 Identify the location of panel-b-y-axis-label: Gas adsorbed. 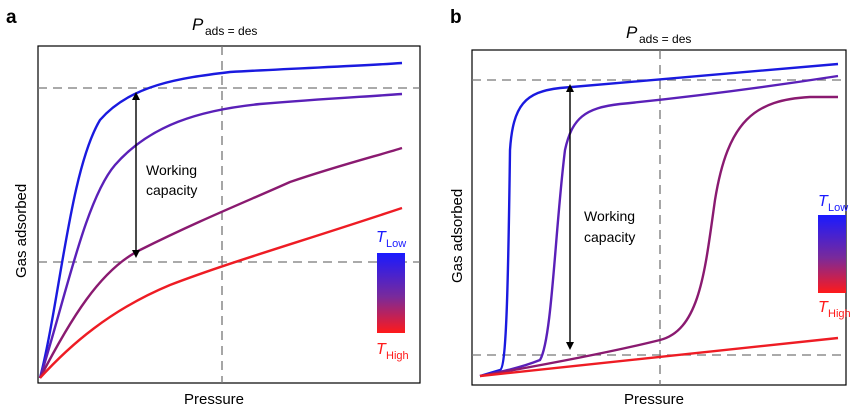
(457, 236).